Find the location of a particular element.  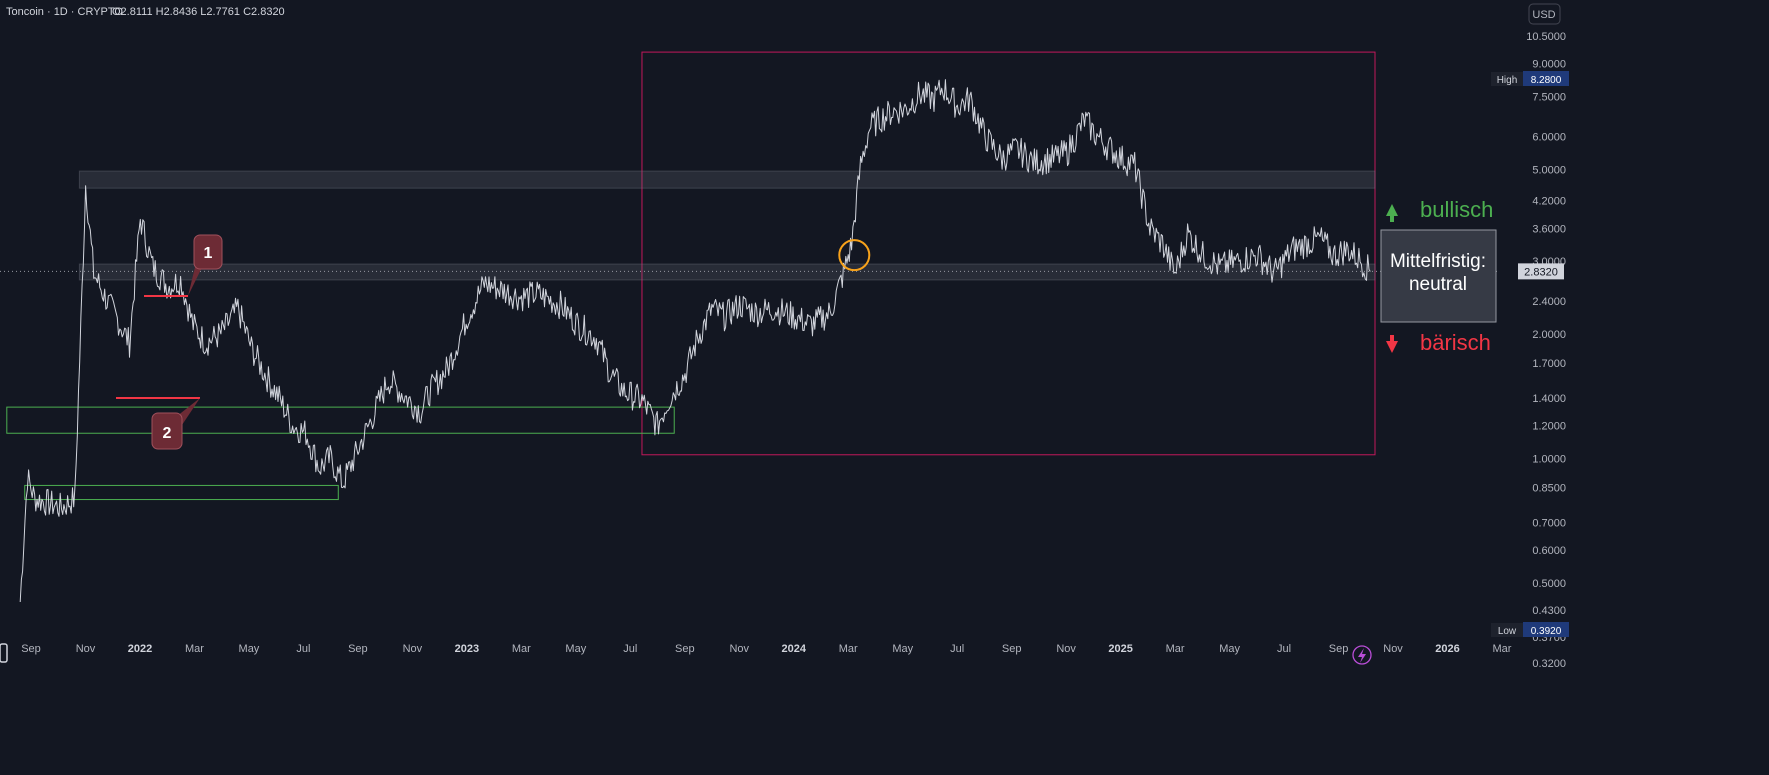

high-value-bg is located at coordinates (1546, 78).